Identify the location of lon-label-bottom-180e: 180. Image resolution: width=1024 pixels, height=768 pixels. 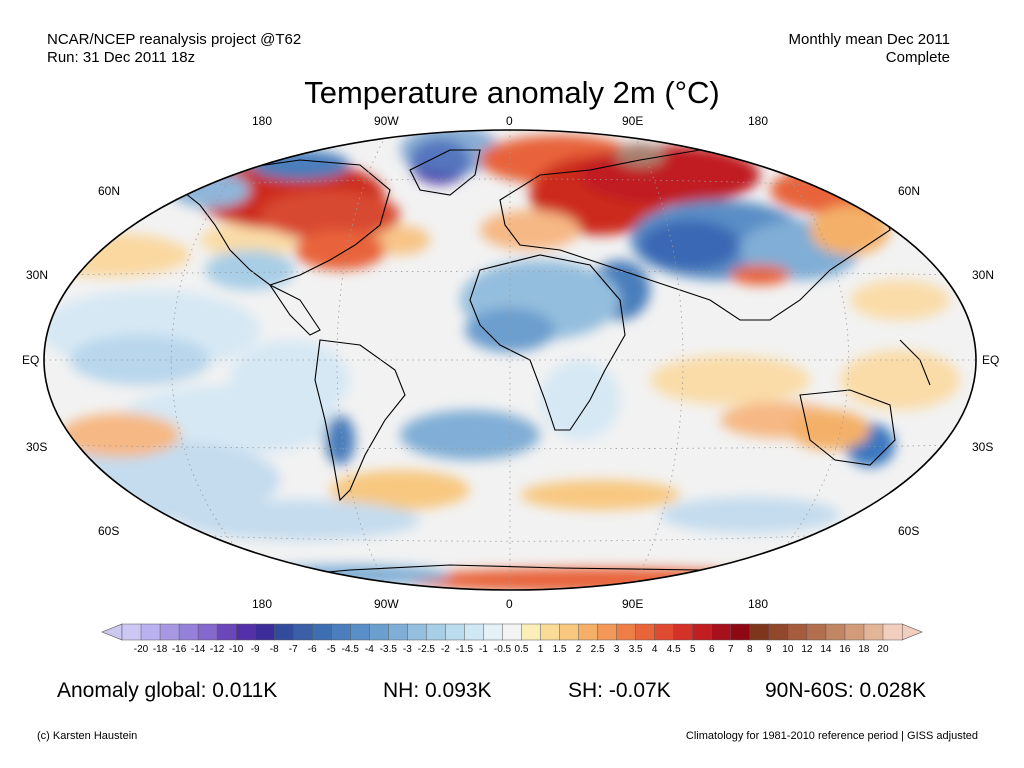
(758, 604).